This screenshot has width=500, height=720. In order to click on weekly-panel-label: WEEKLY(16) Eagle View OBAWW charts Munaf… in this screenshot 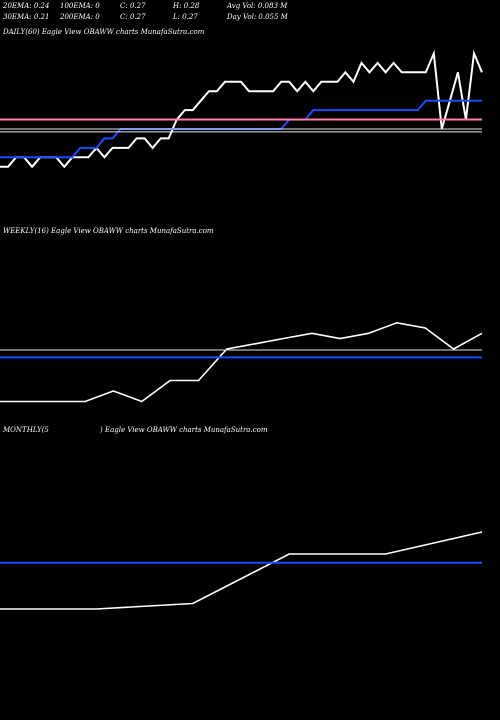, I will do `click(108, 231)`.